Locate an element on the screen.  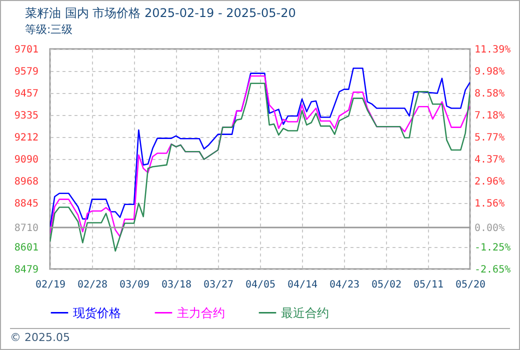
x-tick-label: 05/02 is located at coordinates (386, 285).